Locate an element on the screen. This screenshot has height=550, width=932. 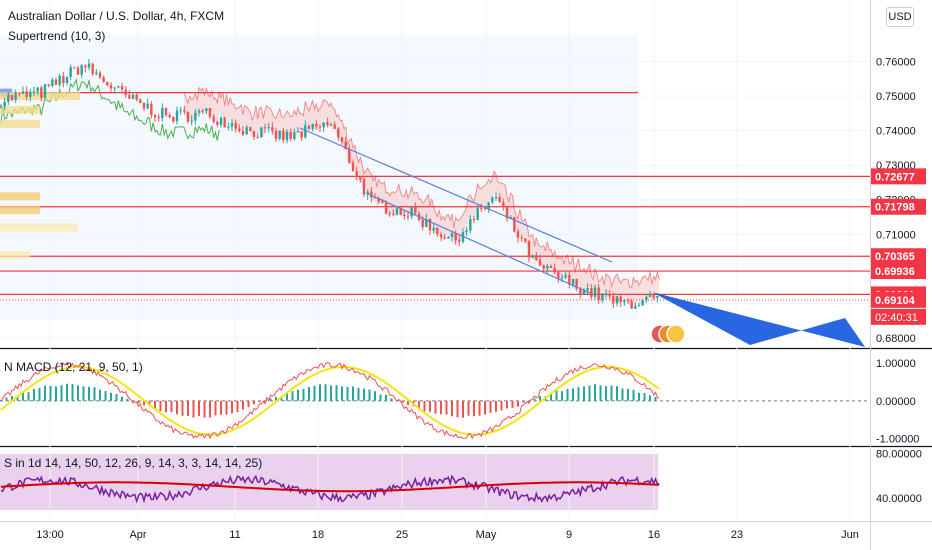
price-tick: 0.74000 is located at coordinates (896, 132).